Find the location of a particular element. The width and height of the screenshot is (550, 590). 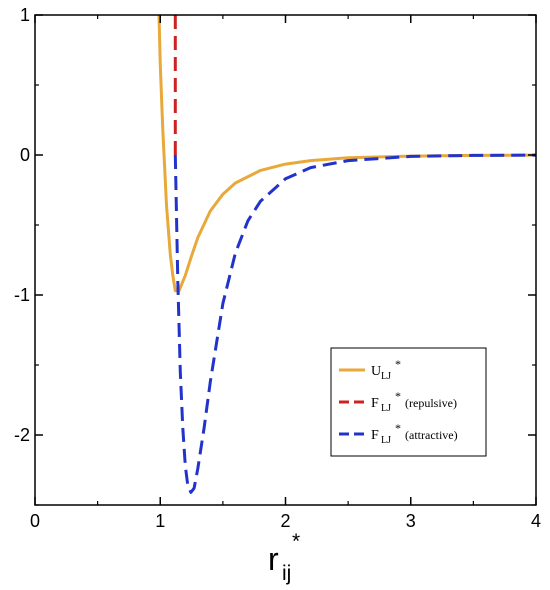

x-tick-label: 4 is located at coordinates (536, 521).